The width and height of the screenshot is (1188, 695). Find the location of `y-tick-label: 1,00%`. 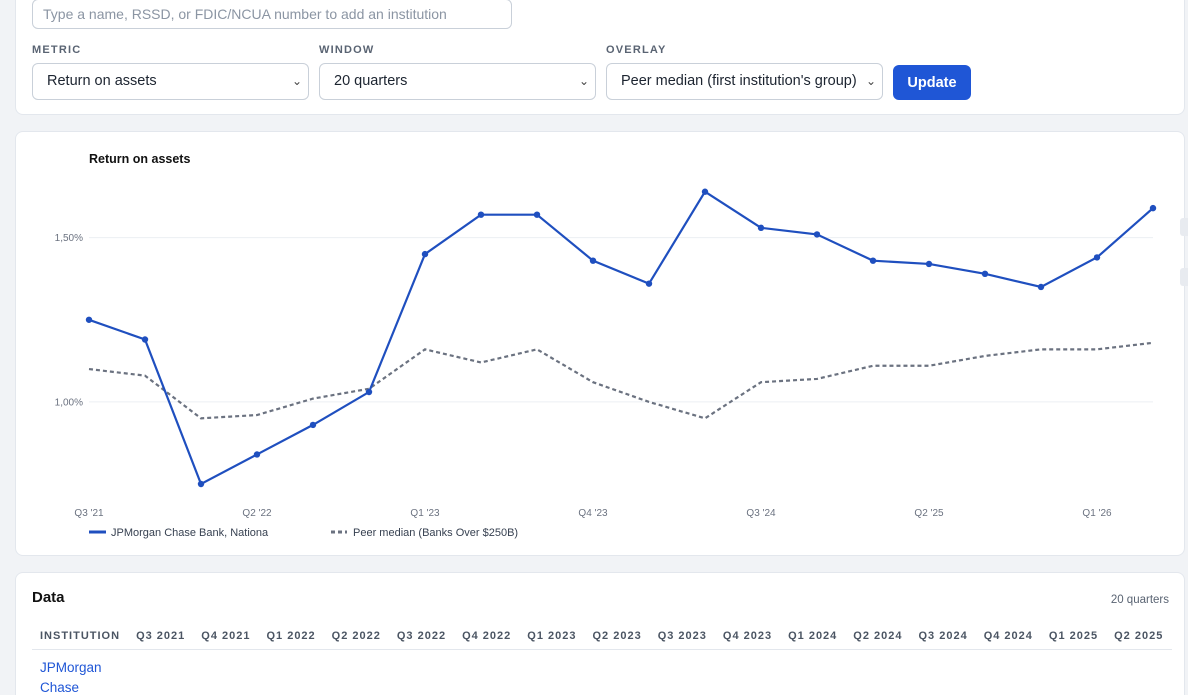

y-tick-label: 1,00% is located at coordinates (69, 402).